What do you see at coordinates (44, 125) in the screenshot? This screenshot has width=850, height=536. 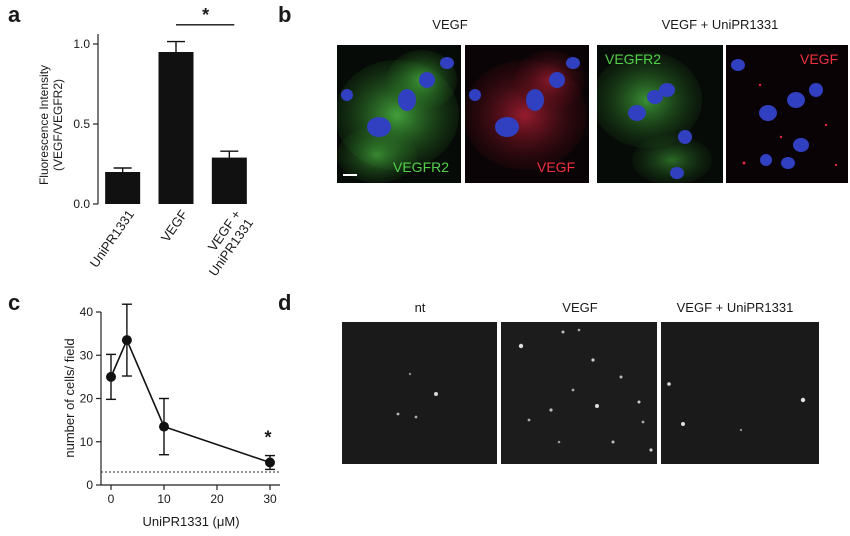 I see `chart-a-ylabel-line1: Fluorescence Intensity` at bounding box center [44, 125].